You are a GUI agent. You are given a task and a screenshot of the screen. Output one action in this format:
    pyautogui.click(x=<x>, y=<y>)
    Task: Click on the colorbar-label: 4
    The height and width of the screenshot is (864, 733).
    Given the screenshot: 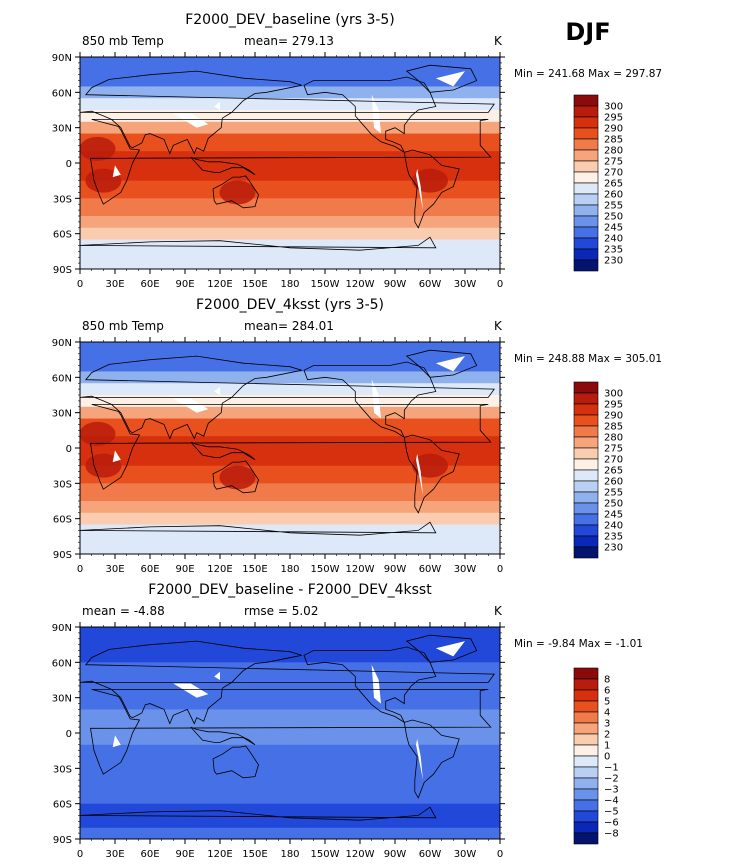 What is the action you would take?
    pyautogui.click(x=607, y=713)
    